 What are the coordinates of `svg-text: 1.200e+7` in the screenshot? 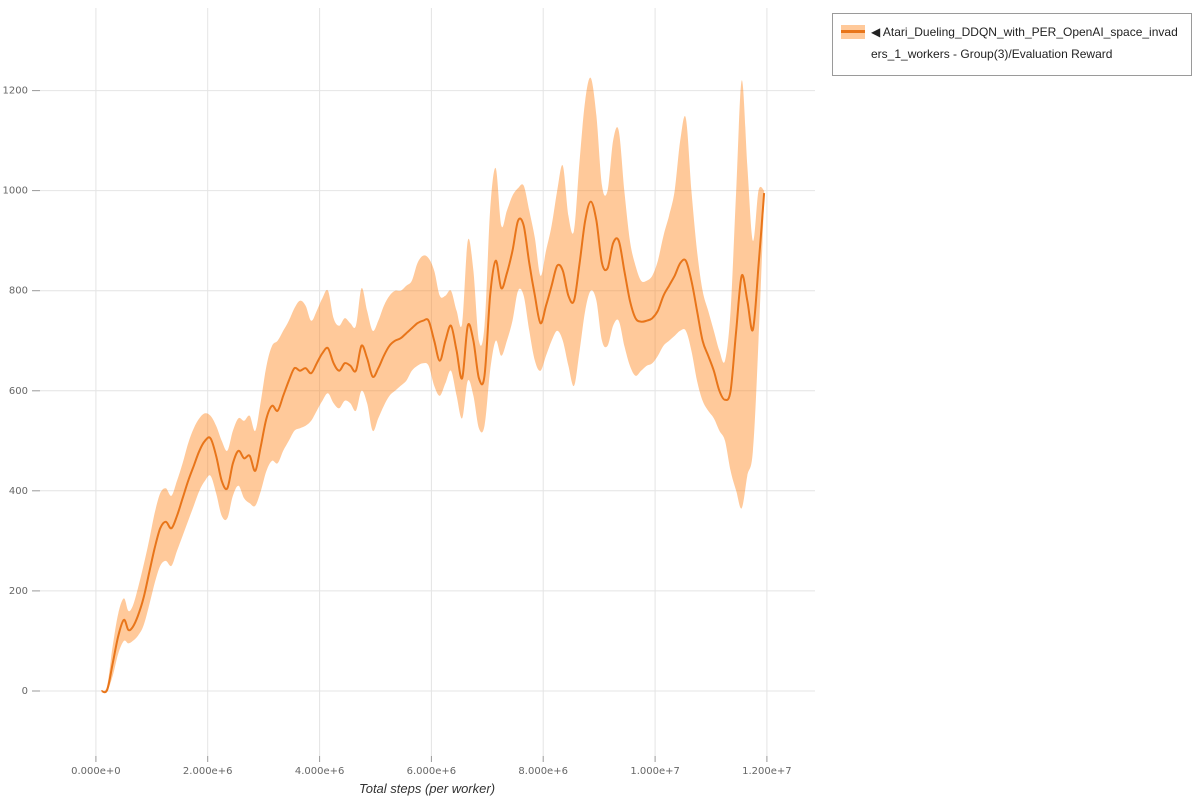 It's located at (767, 771).